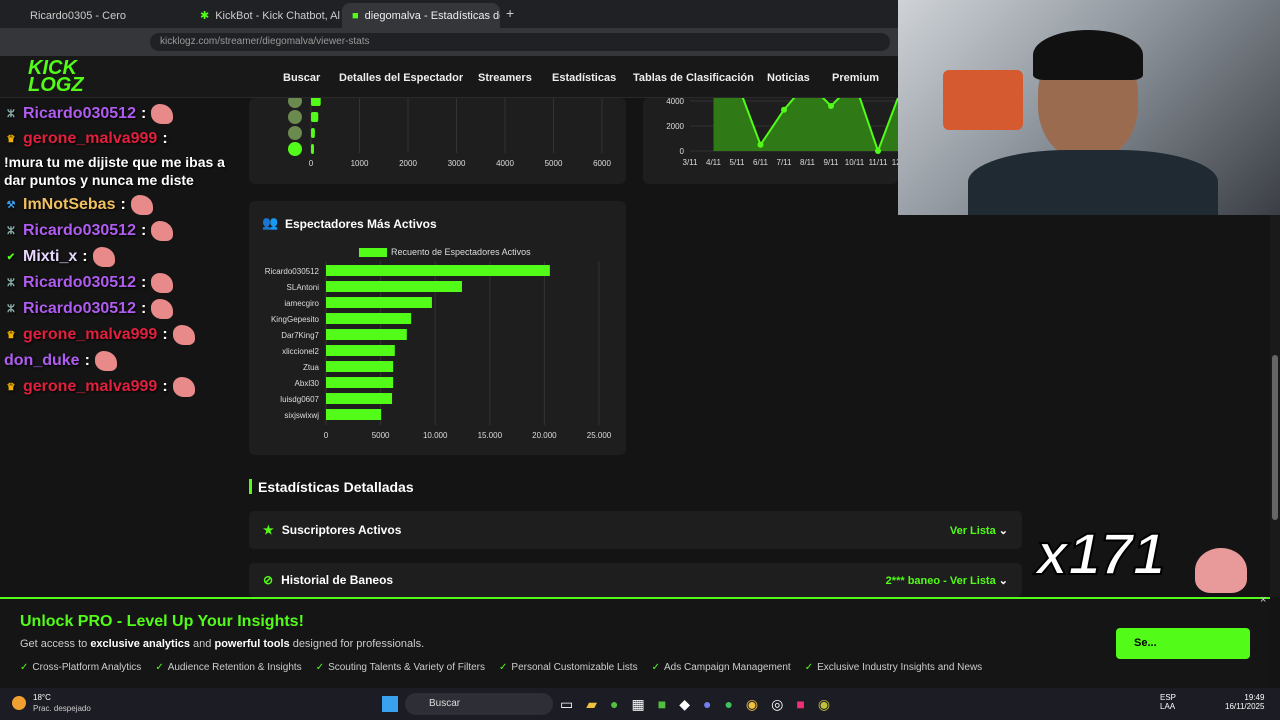 This screenshot has width=1280, height=720. Describe the element at coordinates (360, 382) in the screenshot. I see `bar-Abxl30` at that location.